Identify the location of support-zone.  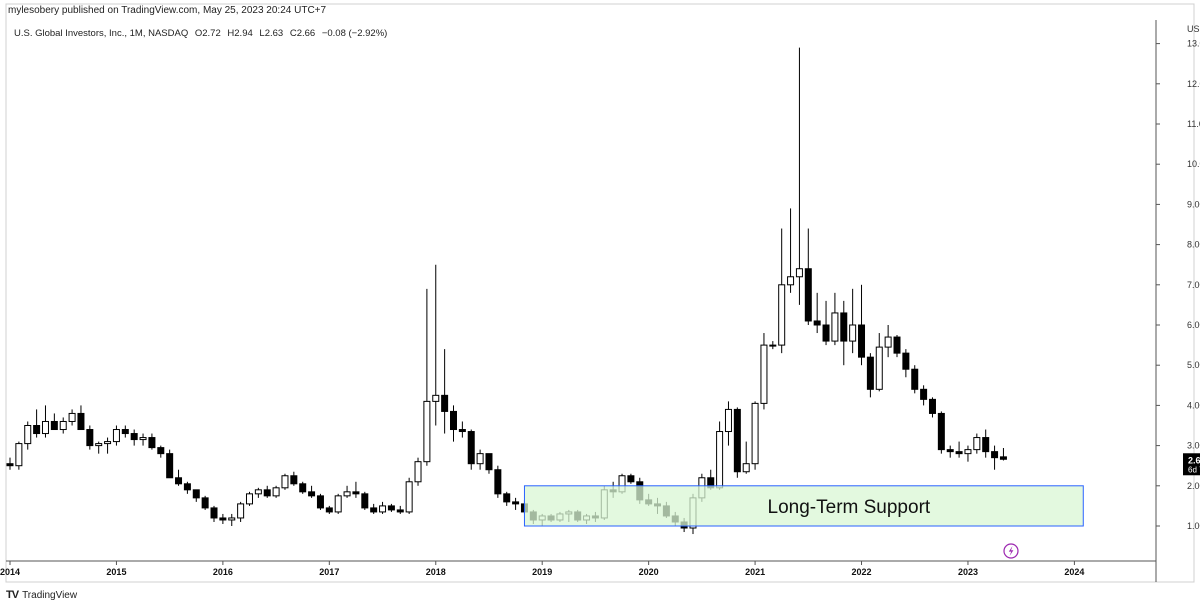
(803, 506).